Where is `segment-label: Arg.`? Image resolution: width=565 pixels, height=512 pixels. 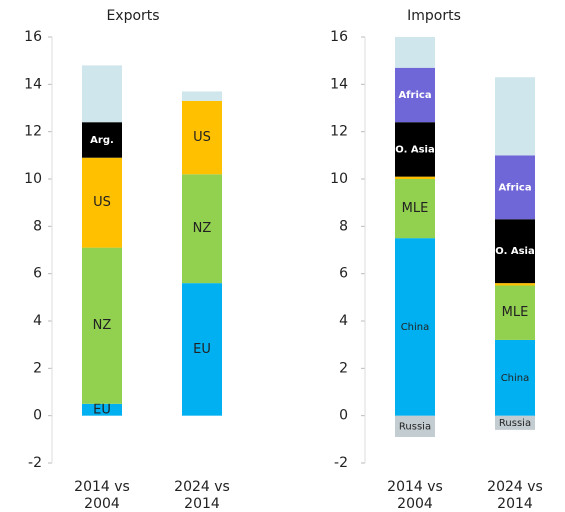
segment-label: Arg. is located at coordinates (102, 140).